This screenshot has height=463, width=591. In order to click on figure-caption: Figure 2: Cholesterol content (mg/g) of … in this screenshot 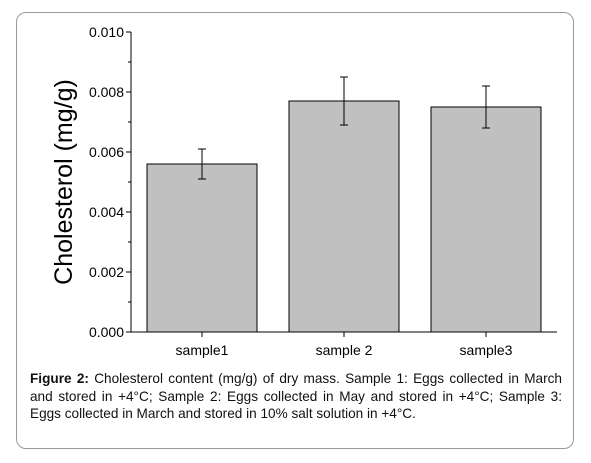, I will do `click(296, 396)`.